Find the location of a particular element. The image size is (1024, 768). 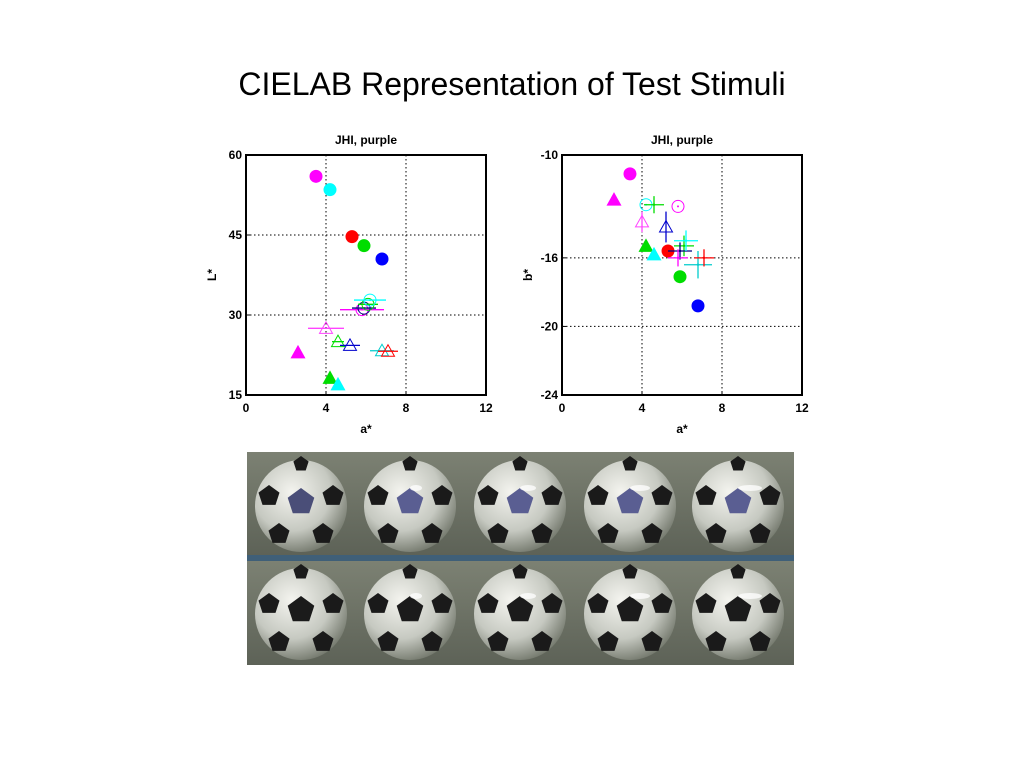

y-axis-label: L* is located at coordinates (212, 275).